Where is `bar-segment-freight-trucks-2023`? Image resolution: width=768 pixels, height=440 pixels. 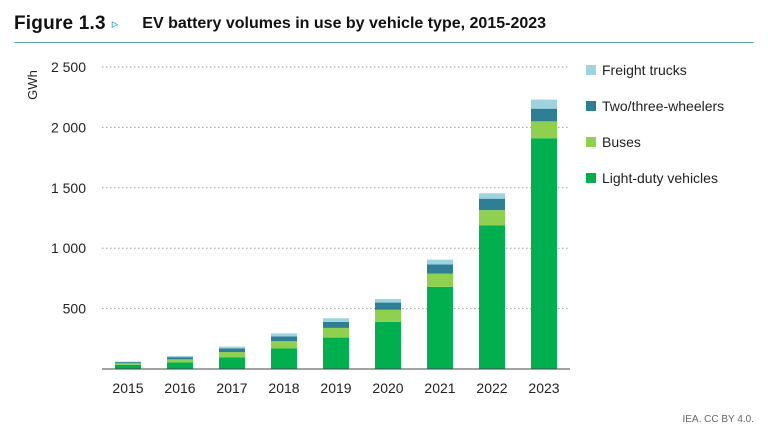 bar-segment-freight-trucks-2023 is located at coordinates (544, 104).